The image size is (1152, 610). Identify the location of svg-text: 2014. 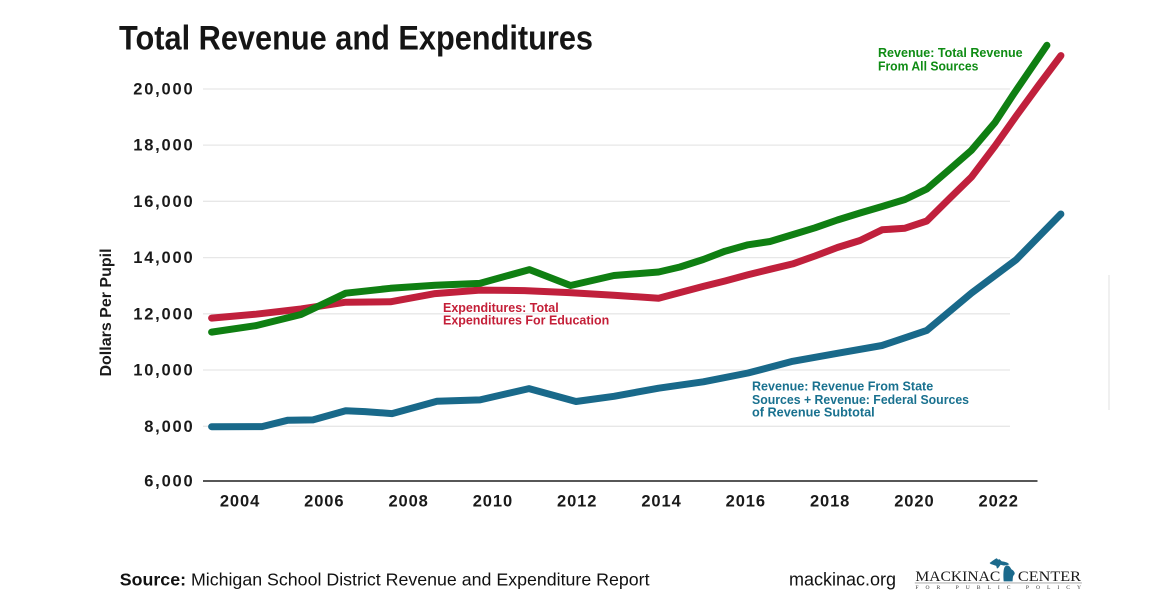
(661, 501).